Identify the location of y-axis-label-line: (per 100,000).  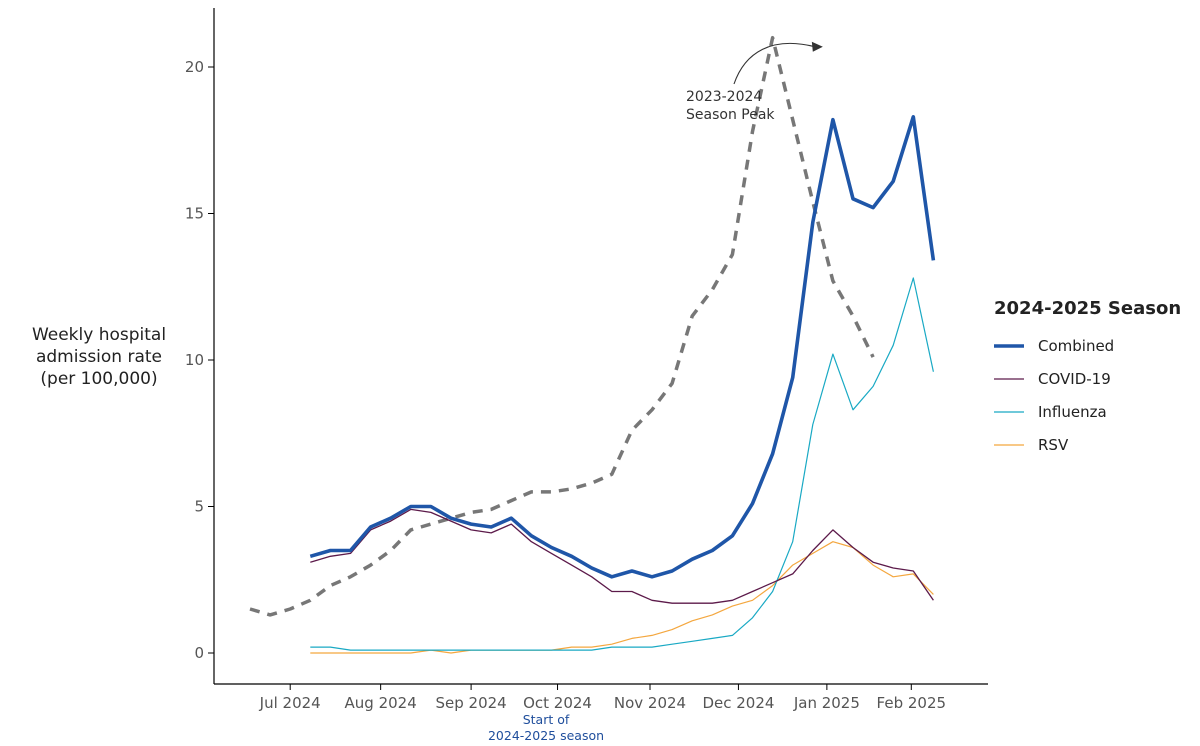
(99, 379).